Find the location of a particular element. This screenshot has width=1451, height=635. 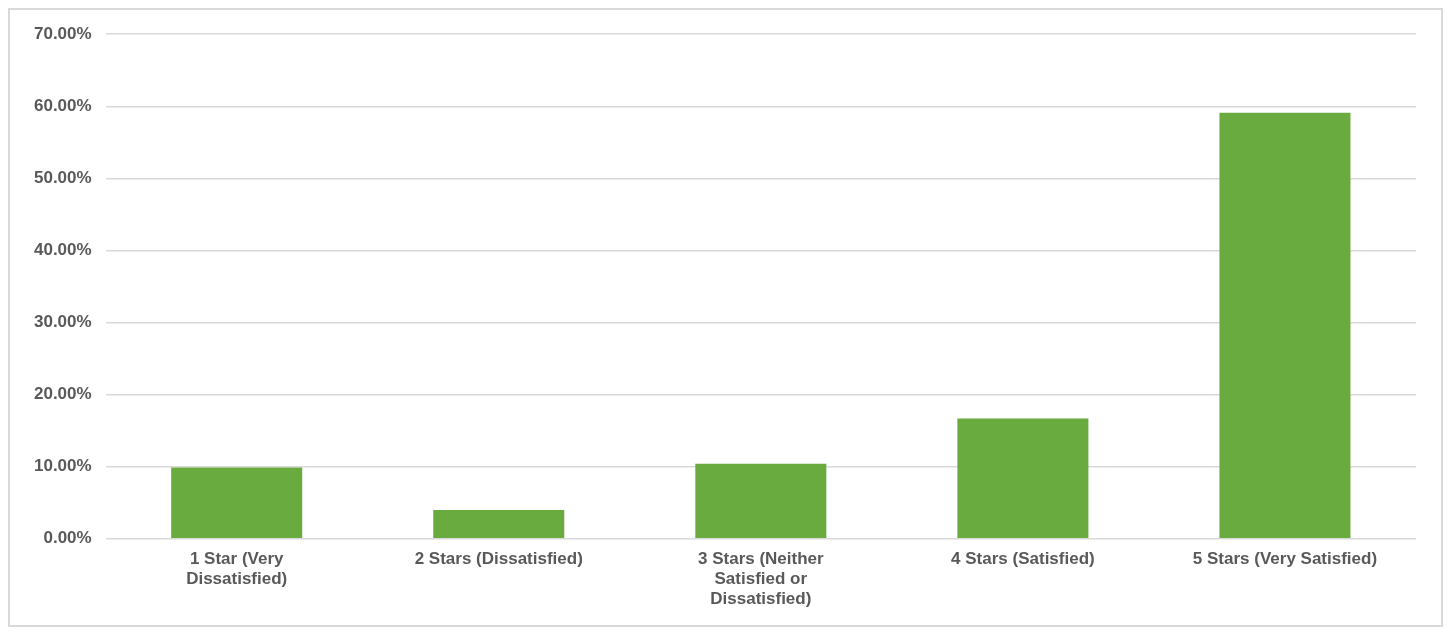

x-tick-label: 2 Stars (Dissatisfied) is located at coordinates (498, 558).